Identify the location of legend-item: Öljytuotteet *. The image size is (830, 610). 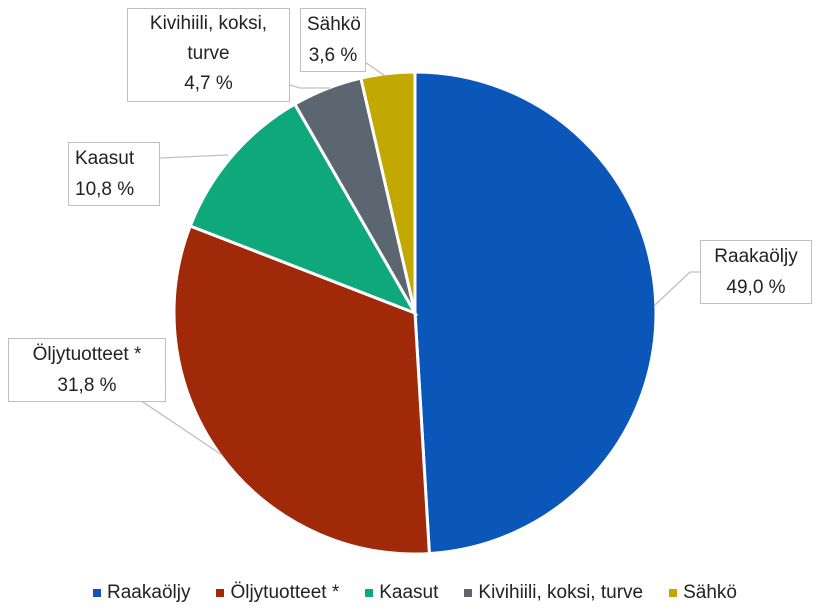
(277, 593).